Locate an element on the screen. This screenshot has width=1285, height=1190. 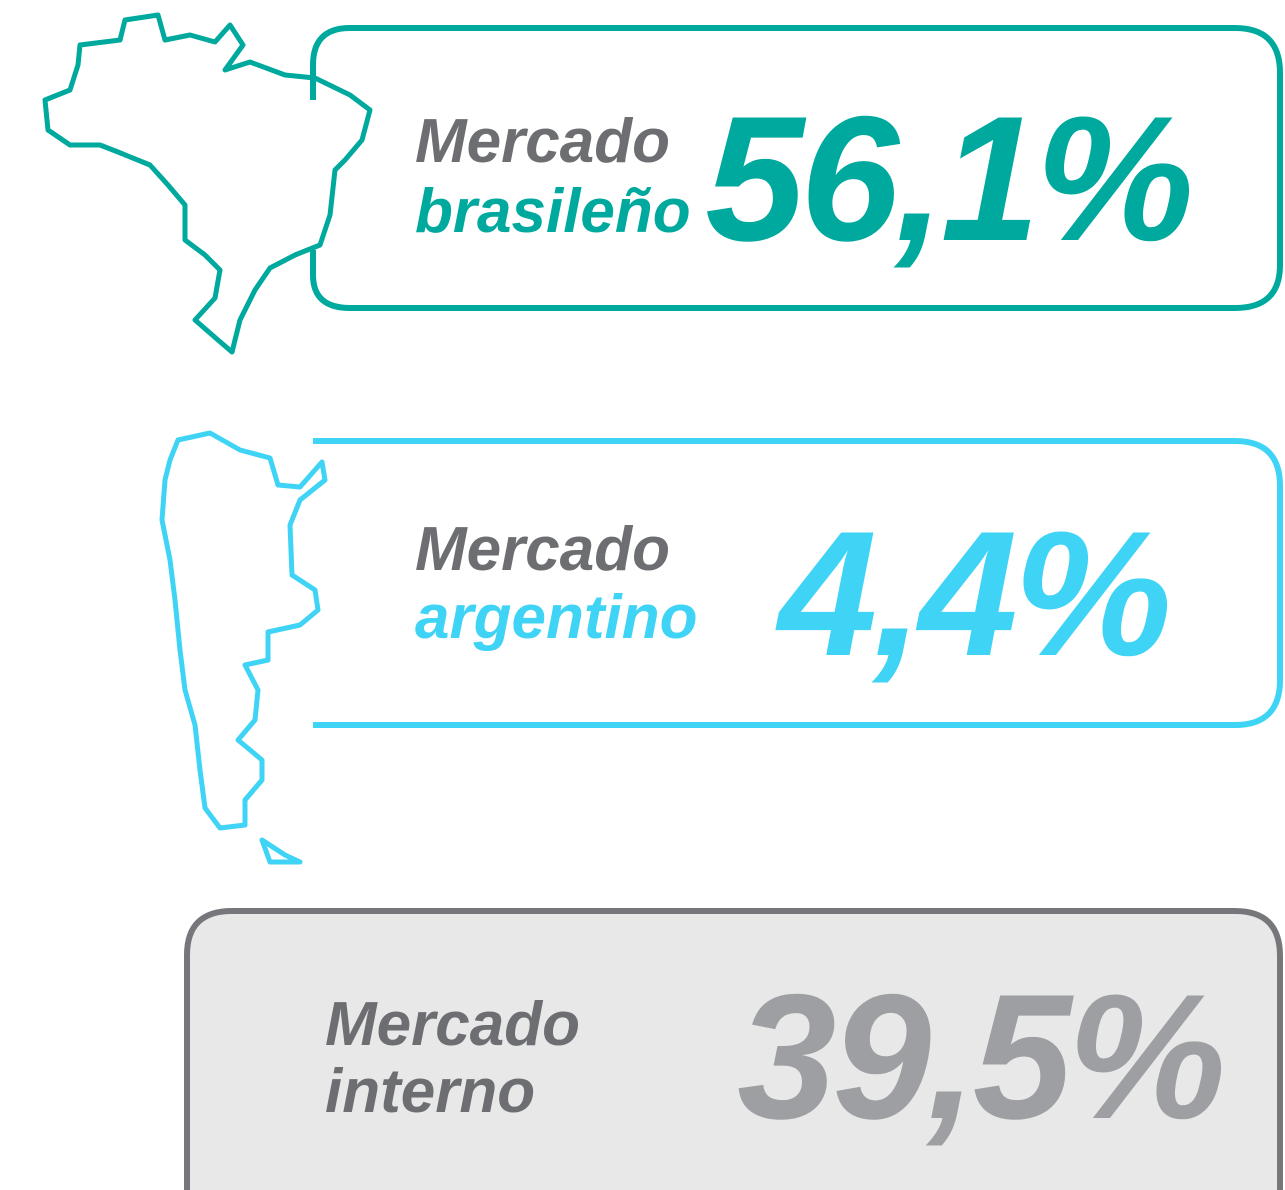
value: 39,5% is located at coordinates (979, 1056).